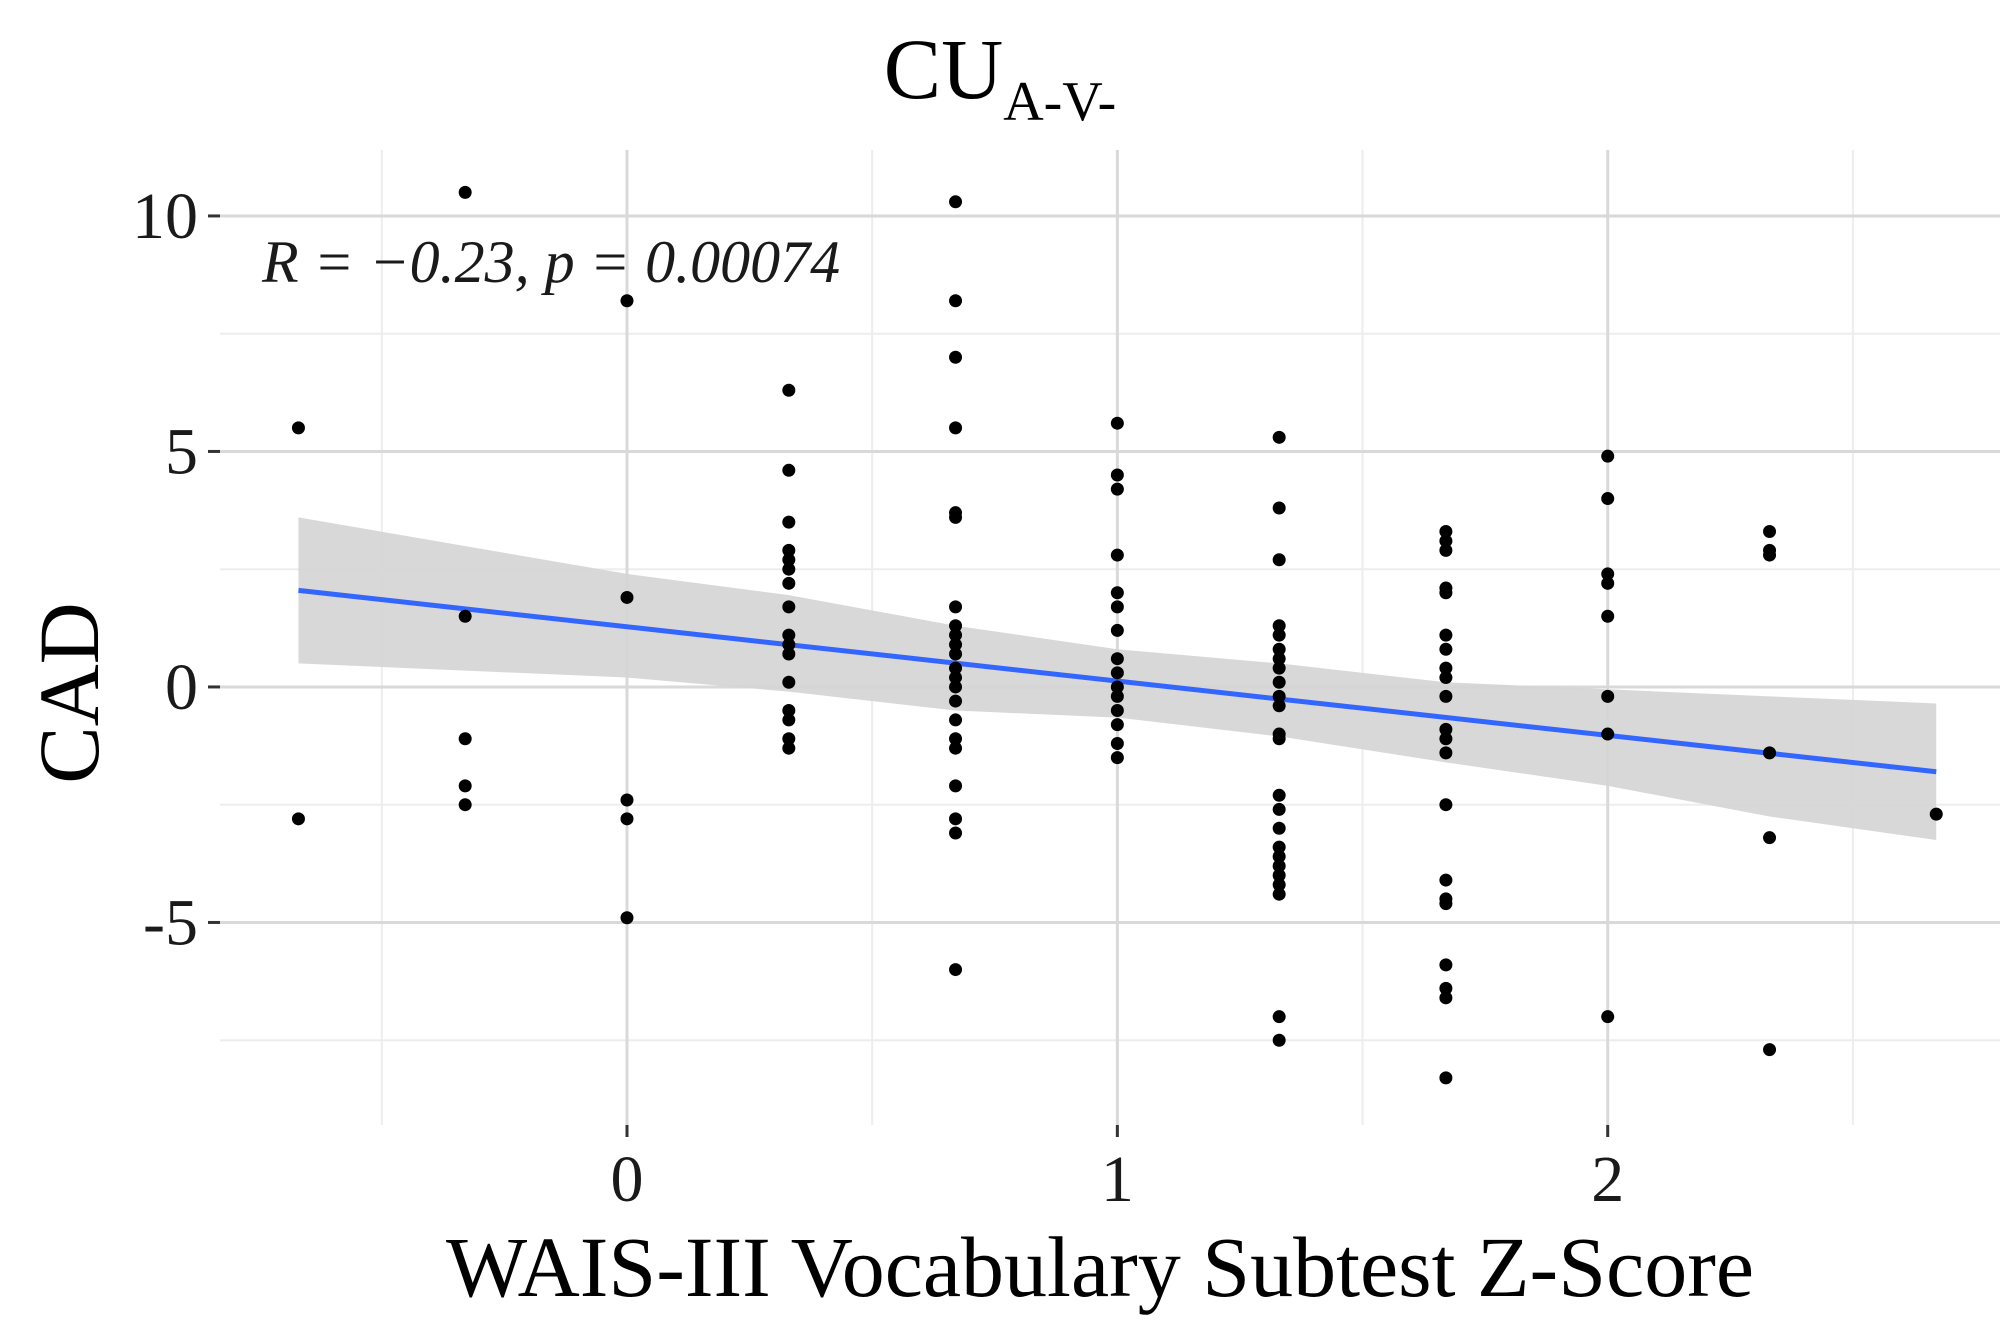 Image resolution: width=2015 pixels, height=1339 pixels. Describe the element at coordinates (181, 451) in the screenshot. I see `y-tick-label: 5` at that location.